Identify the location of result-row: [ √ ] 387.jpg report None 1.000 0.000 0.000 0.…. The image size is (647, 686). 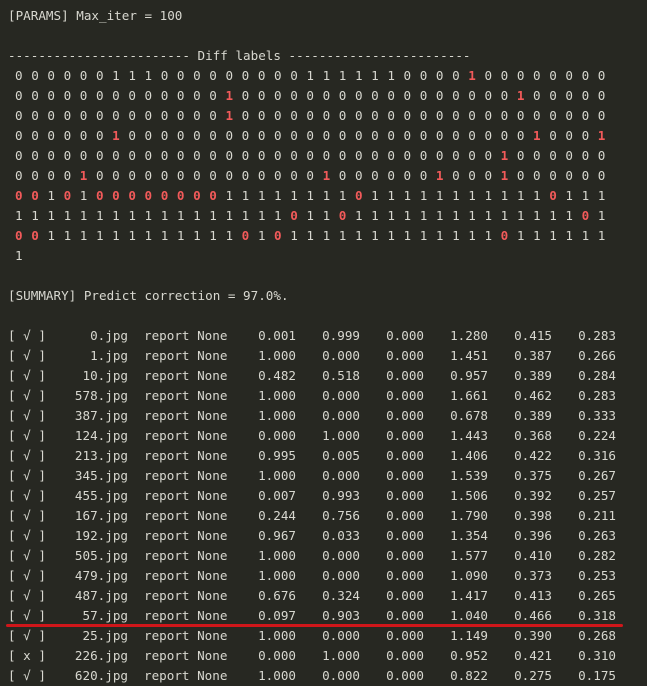
(318, 416).